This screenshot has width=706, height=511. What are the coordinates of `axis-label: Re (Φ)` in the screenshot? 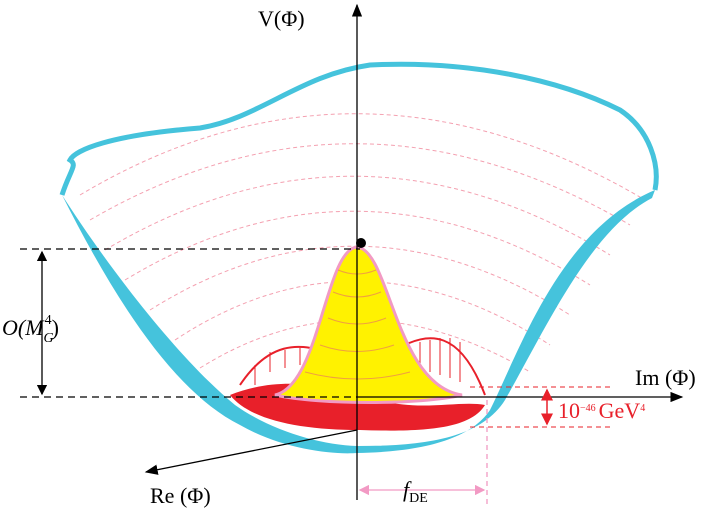 It's located at (180, 495).